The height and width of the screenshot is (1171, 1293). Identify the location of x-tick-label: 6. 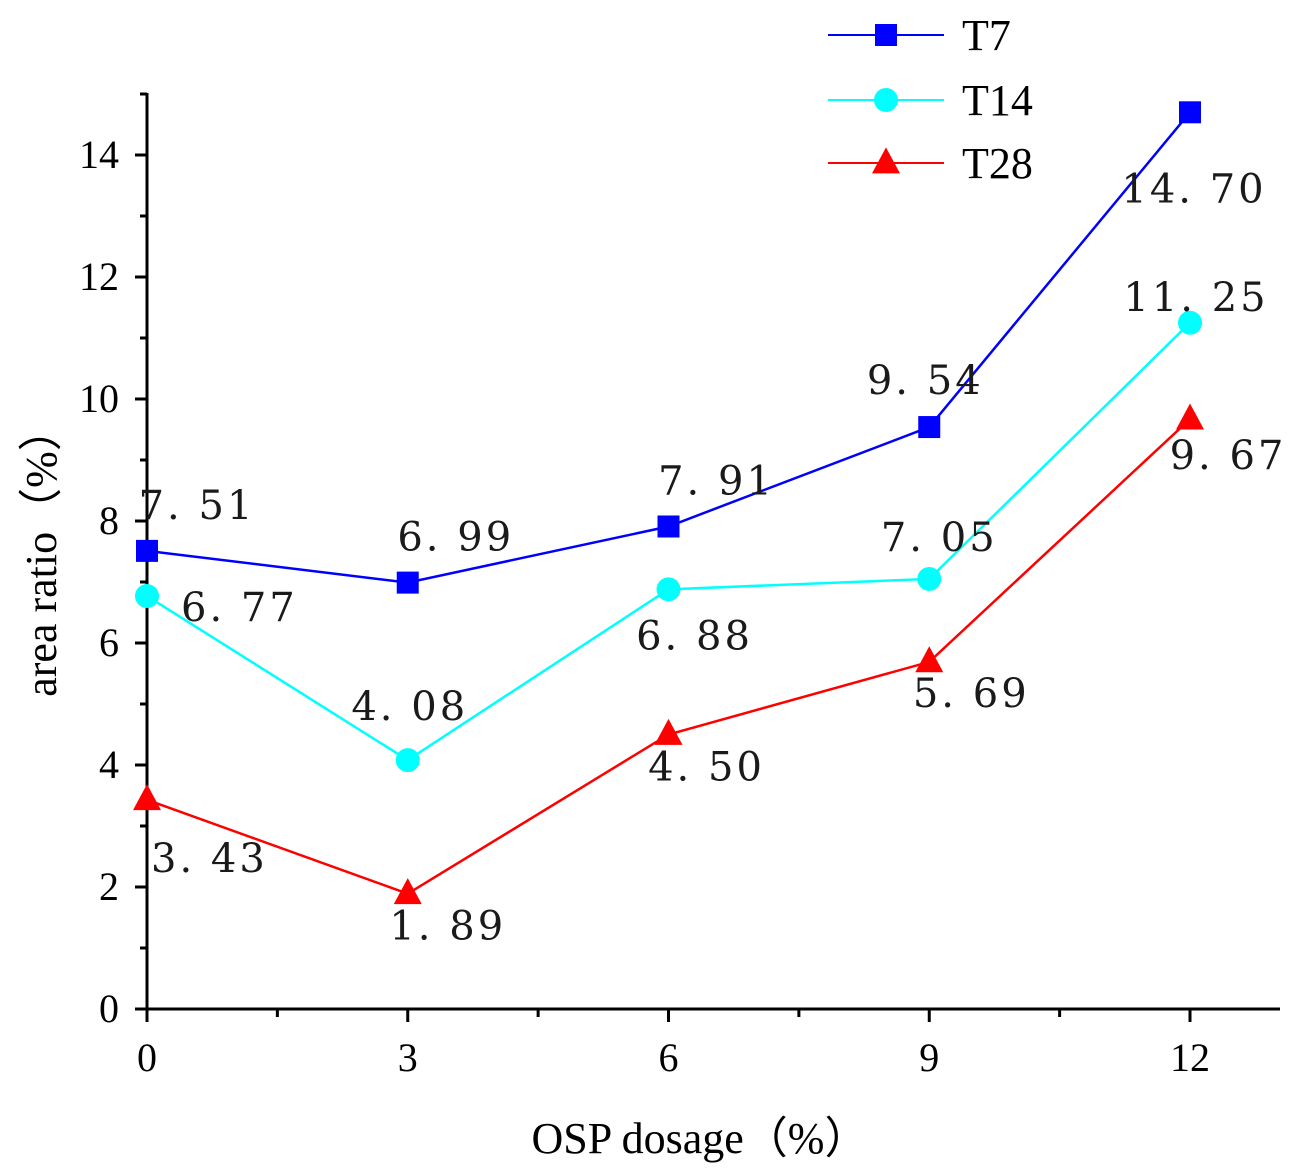
(669, 1057).